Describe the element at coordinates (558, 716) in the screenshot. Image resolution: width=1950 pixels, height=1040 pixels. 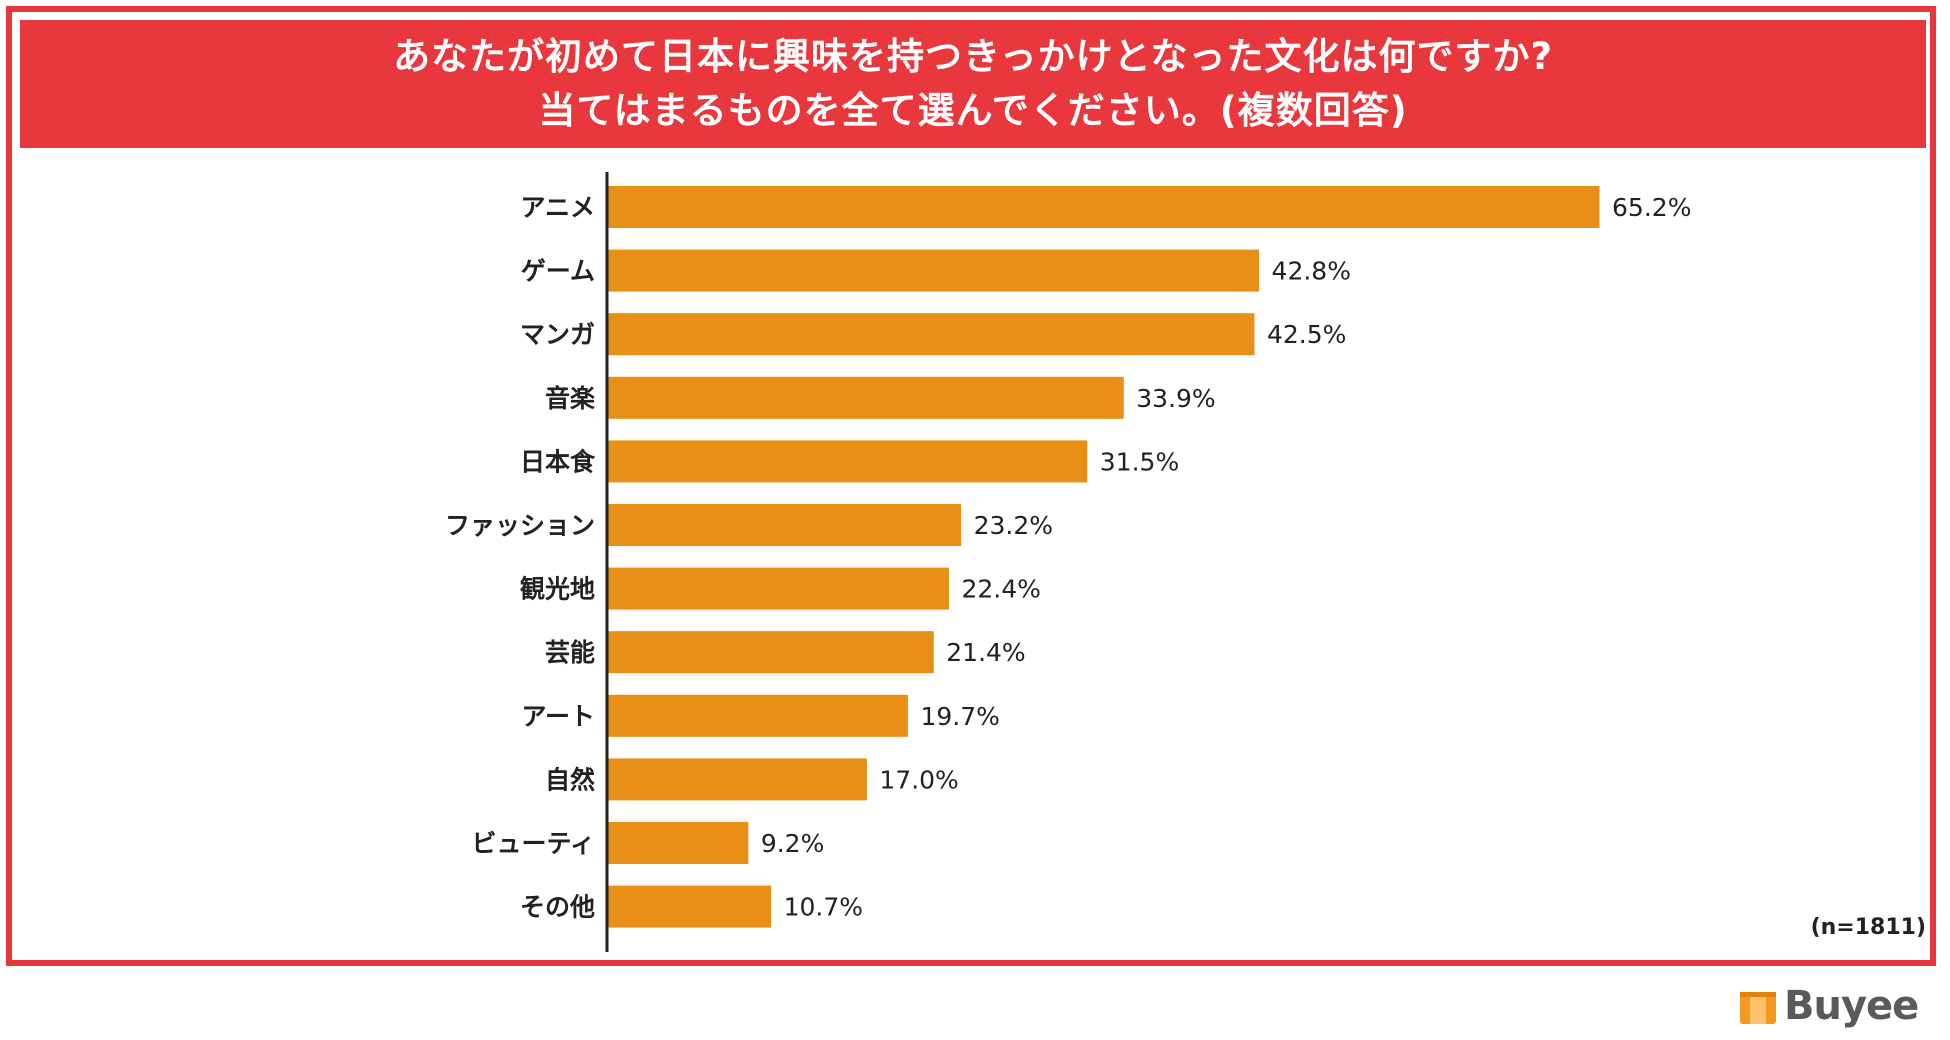
I see `category-label: アート` at that location.